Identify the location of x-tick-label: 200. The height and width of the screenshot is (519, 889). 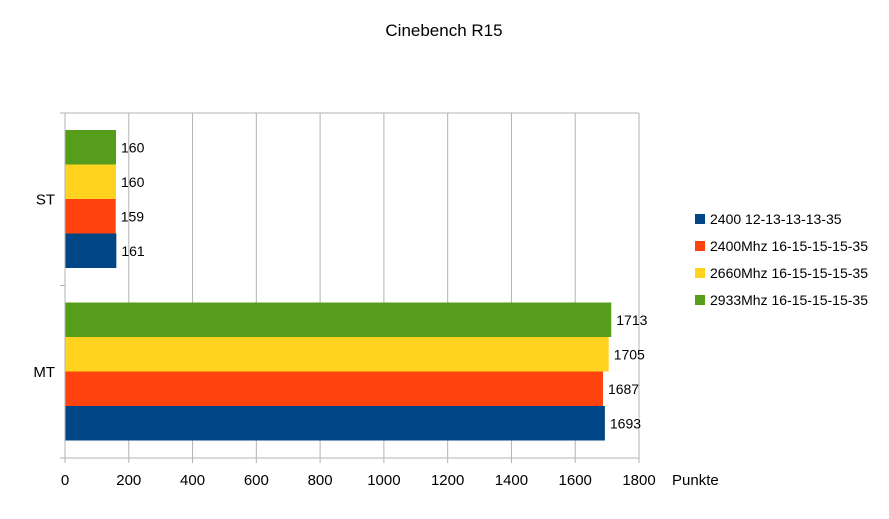
(128, 480).